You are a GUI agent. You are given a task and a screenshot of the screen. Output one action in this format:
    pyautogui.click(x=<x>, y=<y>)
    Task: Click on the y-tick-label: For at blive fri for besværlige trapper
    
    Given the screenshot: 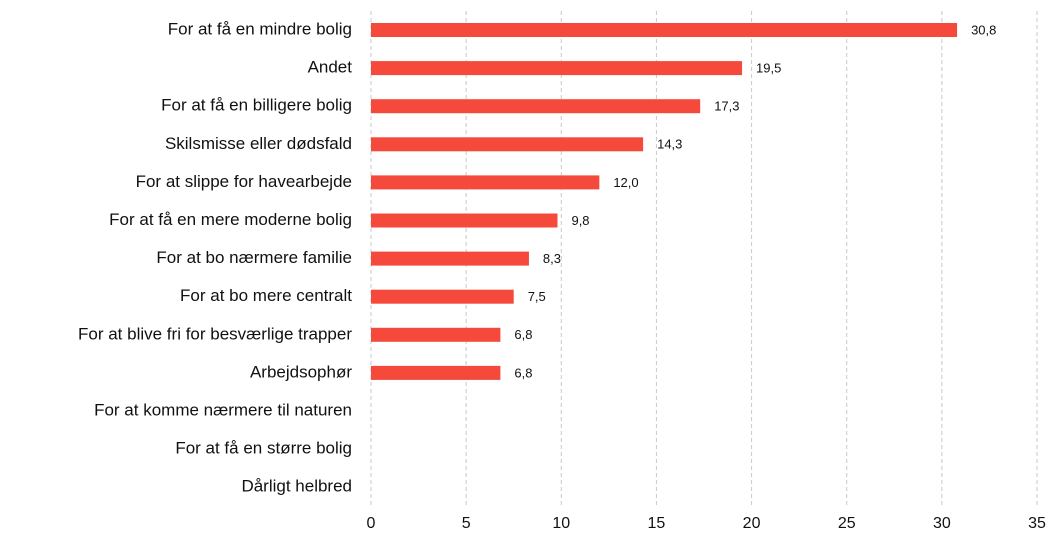 What is the action you would take?
    pyautogui.click(x=215, y=333)
    